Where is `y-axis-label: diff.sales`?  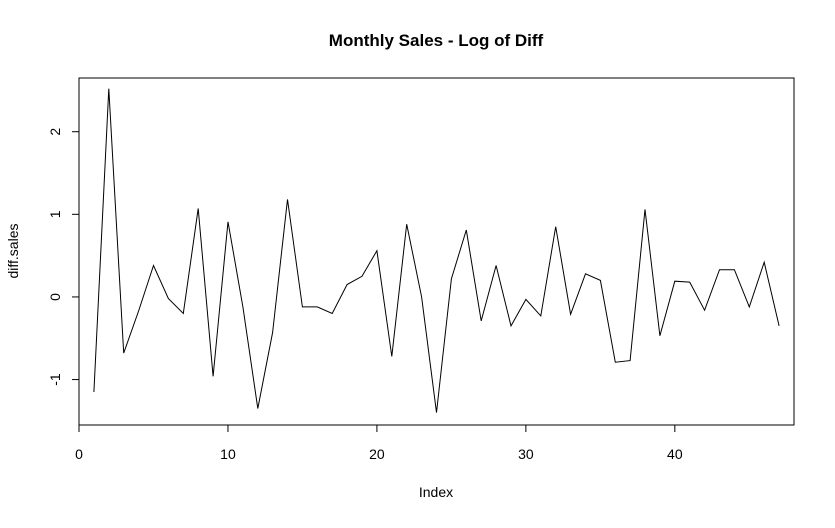
y-axis-label: diff.sales is located at coordinates (13, 251).